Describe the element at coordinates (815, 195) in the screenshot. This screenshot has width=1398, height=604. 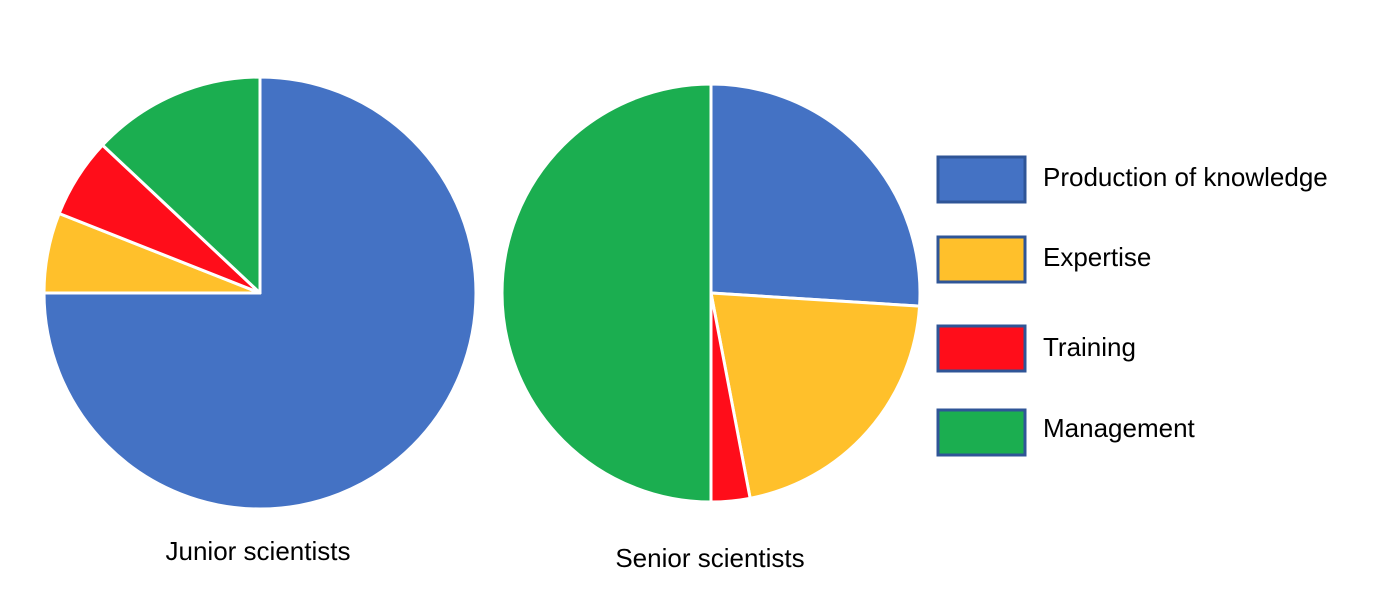
I see `pie-slice-senior-scientists-production-of-knowledge` at that location.